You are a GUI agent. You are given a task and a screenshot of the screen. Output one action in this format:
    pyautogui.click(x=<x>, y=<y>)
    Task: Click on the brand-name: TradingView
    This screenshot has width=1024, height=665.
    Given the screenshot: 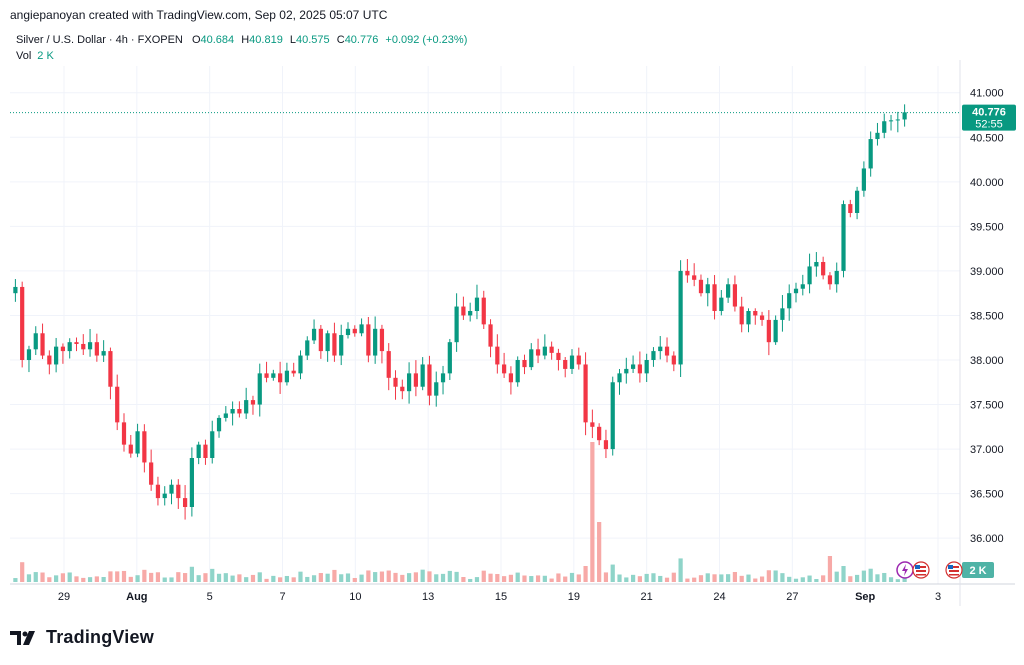 What is the action you would take?
    pyautogui.click(x=100, y=637)
    